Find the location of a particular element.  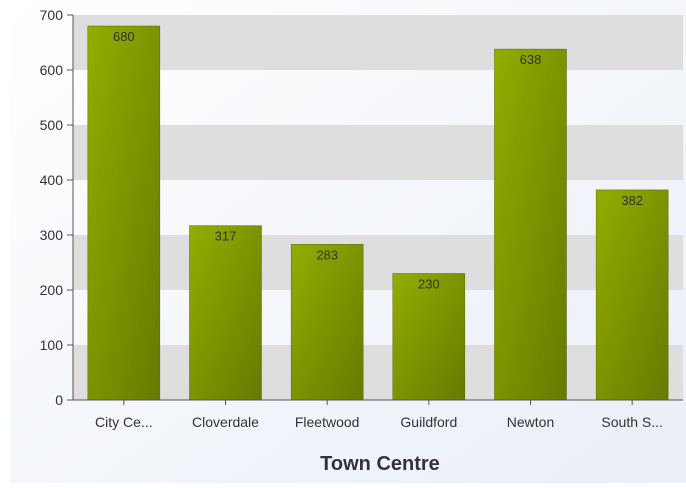

bar-value-label: 638 is located at coordinates (531, 59).